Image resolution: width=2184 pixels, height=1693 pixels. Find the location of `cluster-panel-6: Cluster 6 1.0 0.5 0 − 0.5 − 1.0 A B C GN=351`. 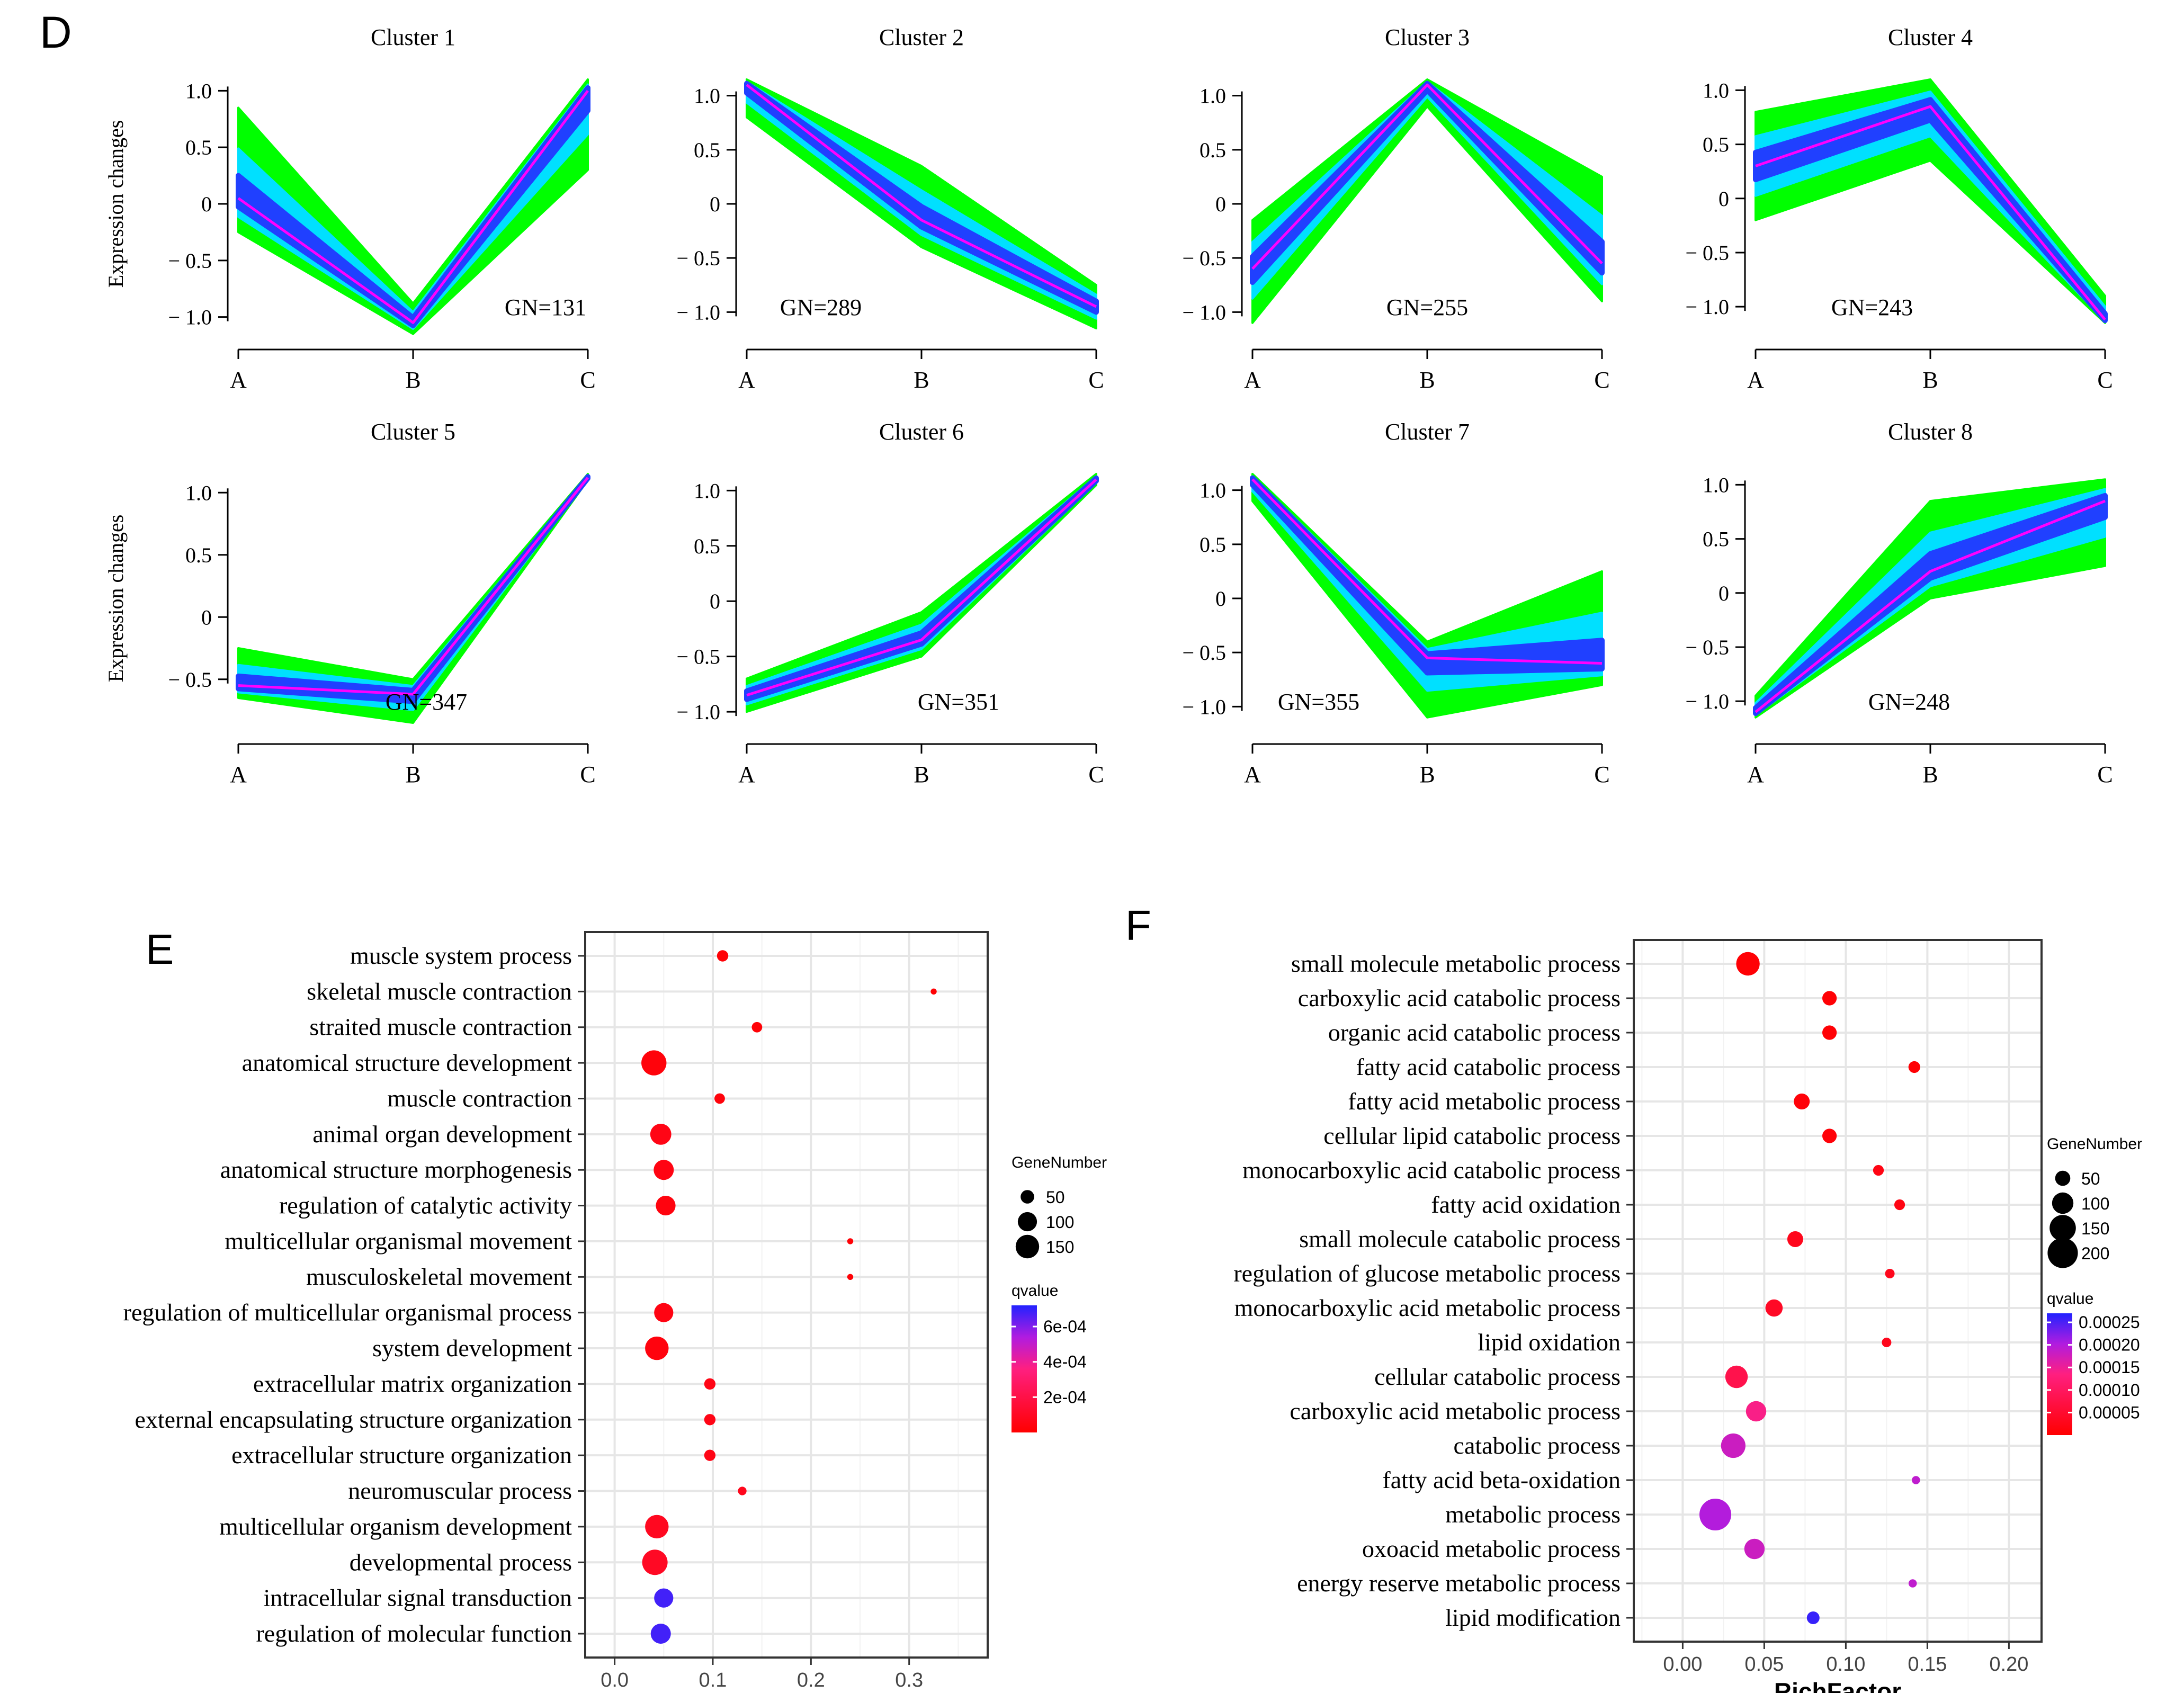

cluster-panel-6: Cluster 6 1.0 0.5 0 − 0.5 − 1.0 A B C GN=351 is located at coordinates (890, 603).